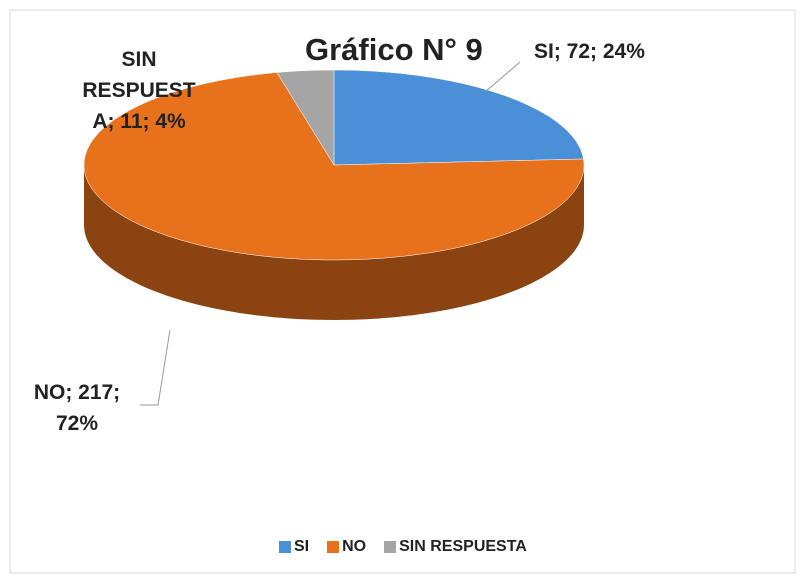 The height and width of the screenshot is (583, 806). Describe the element at coordinates (77, 408) in the screenshot. I see `data-label: NO; 217; 72%` at that location.